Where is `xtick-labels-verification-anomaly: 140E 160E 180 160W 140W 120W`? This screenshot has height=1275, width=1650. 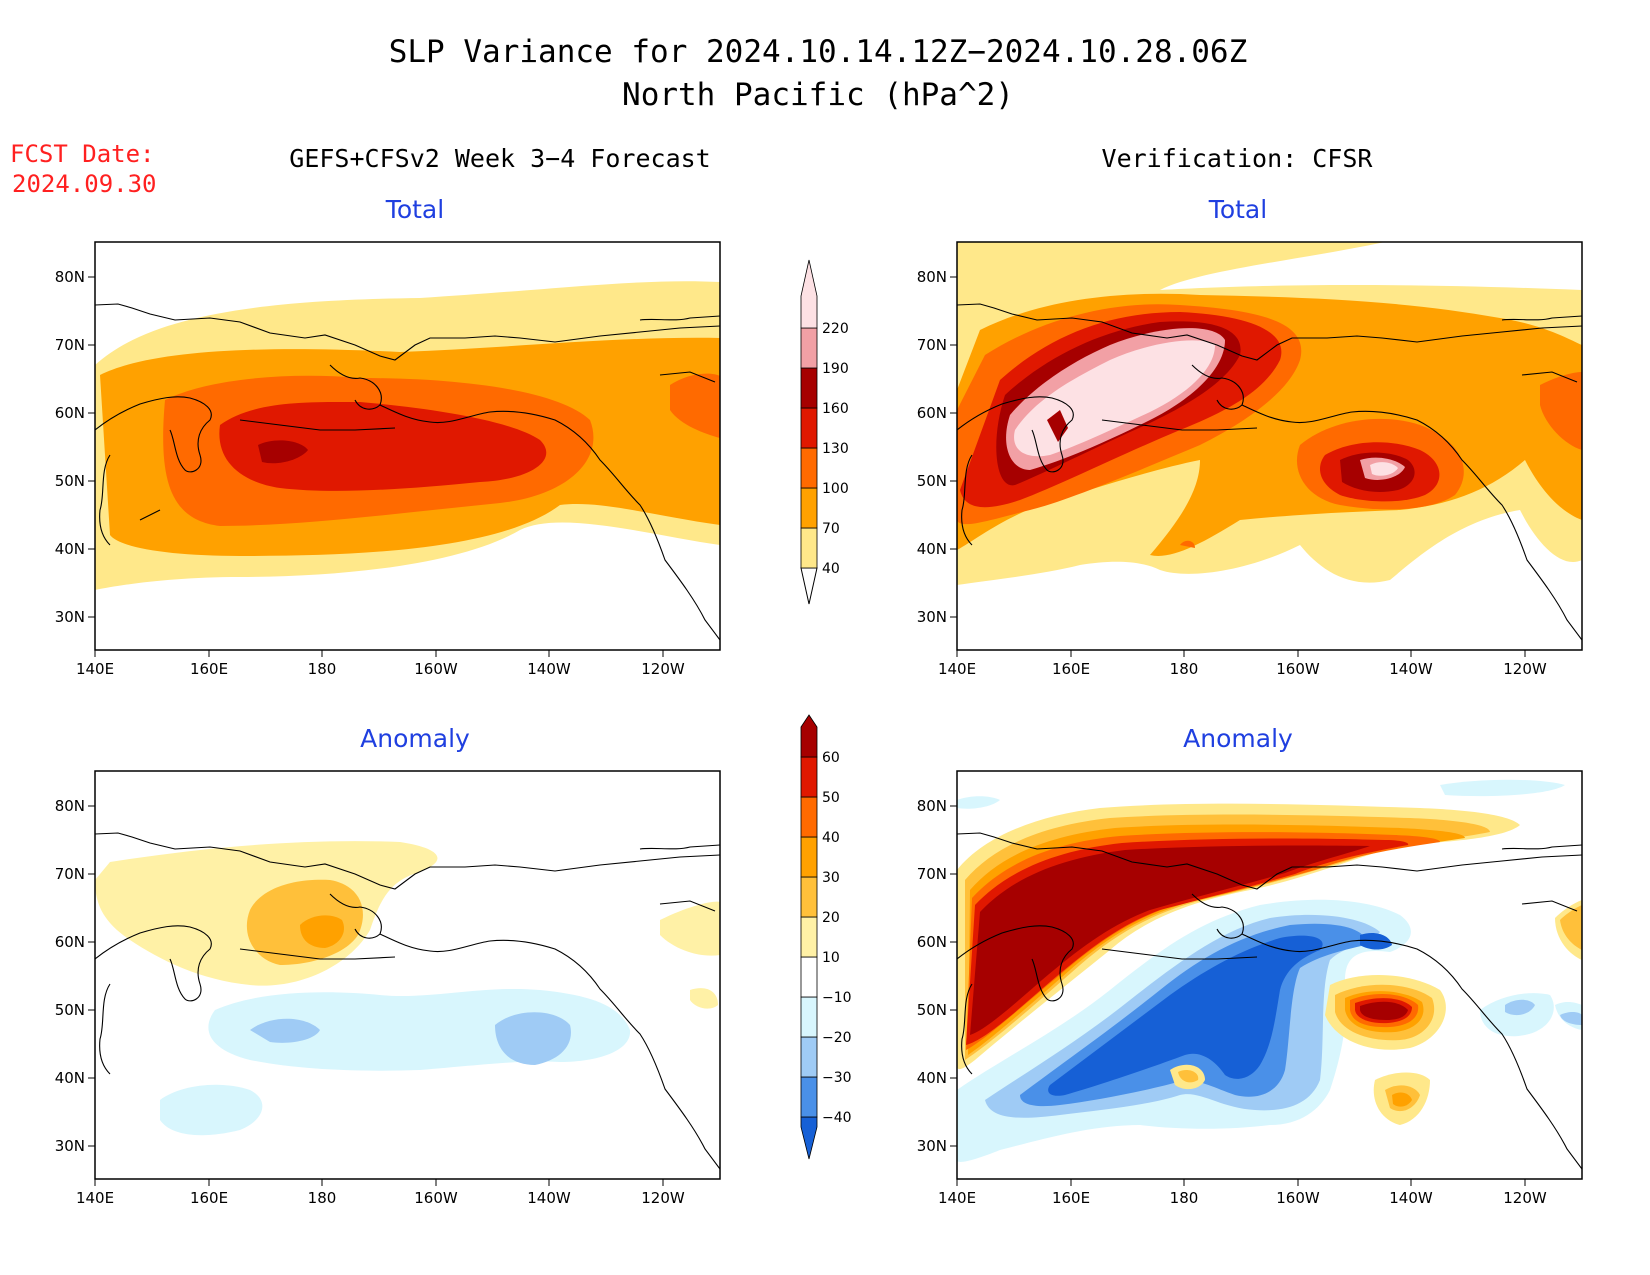
xtick-labels-verification-anomaly: 140E 160E 180 160W 140W 120W is located at coordinates (1242, 1198).